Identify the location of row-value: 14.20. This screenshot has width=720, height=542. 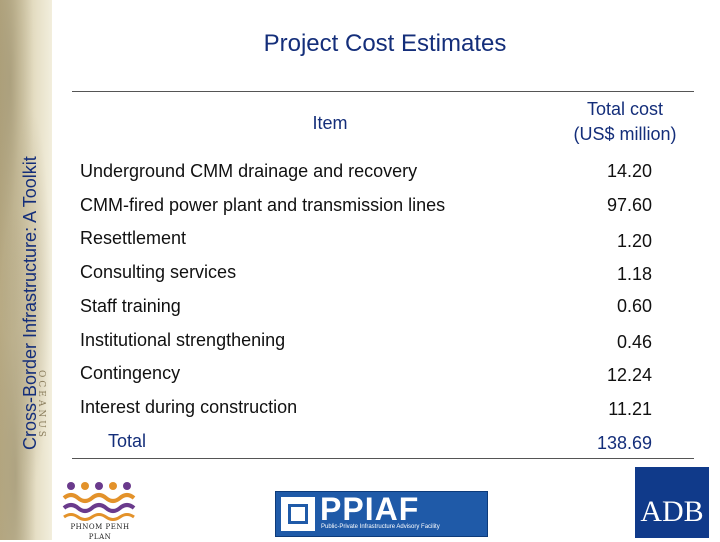
(629, 171).